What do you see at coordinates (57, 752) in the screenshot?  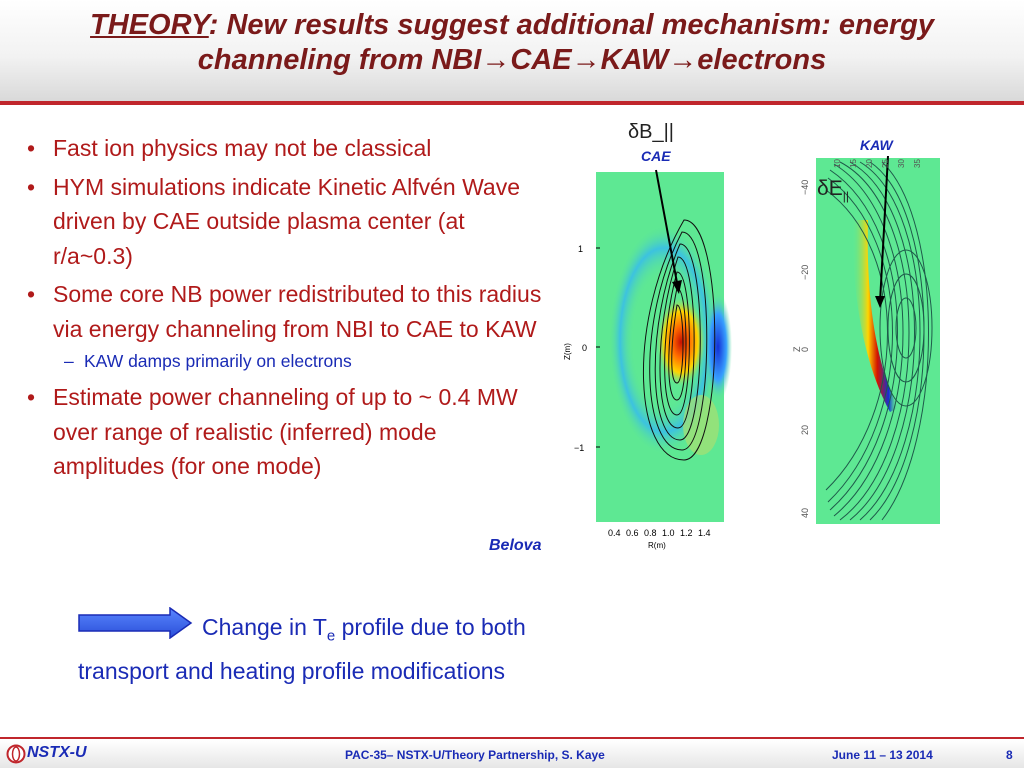 I see `footer-brand: NSTX-U` at bounding box center [57, 752].